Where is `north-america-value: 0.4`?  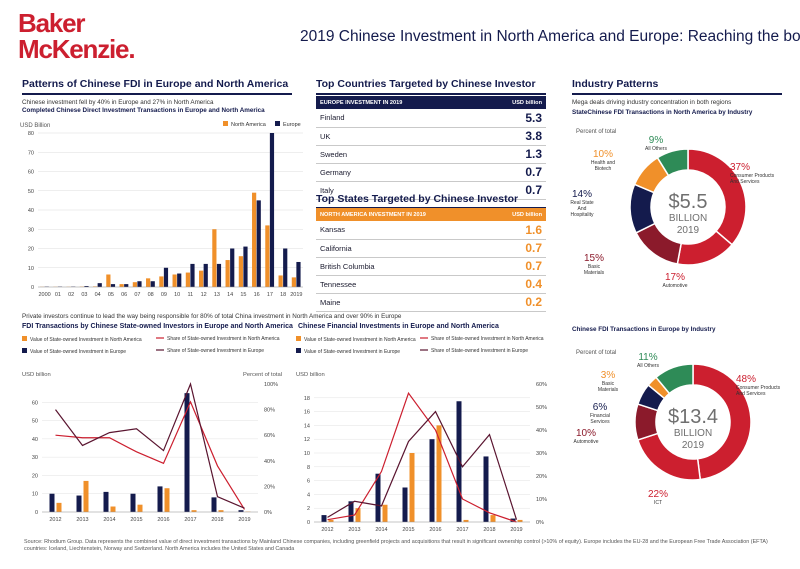 north-america-value: 0.4 is located at coordinates (517, 284).